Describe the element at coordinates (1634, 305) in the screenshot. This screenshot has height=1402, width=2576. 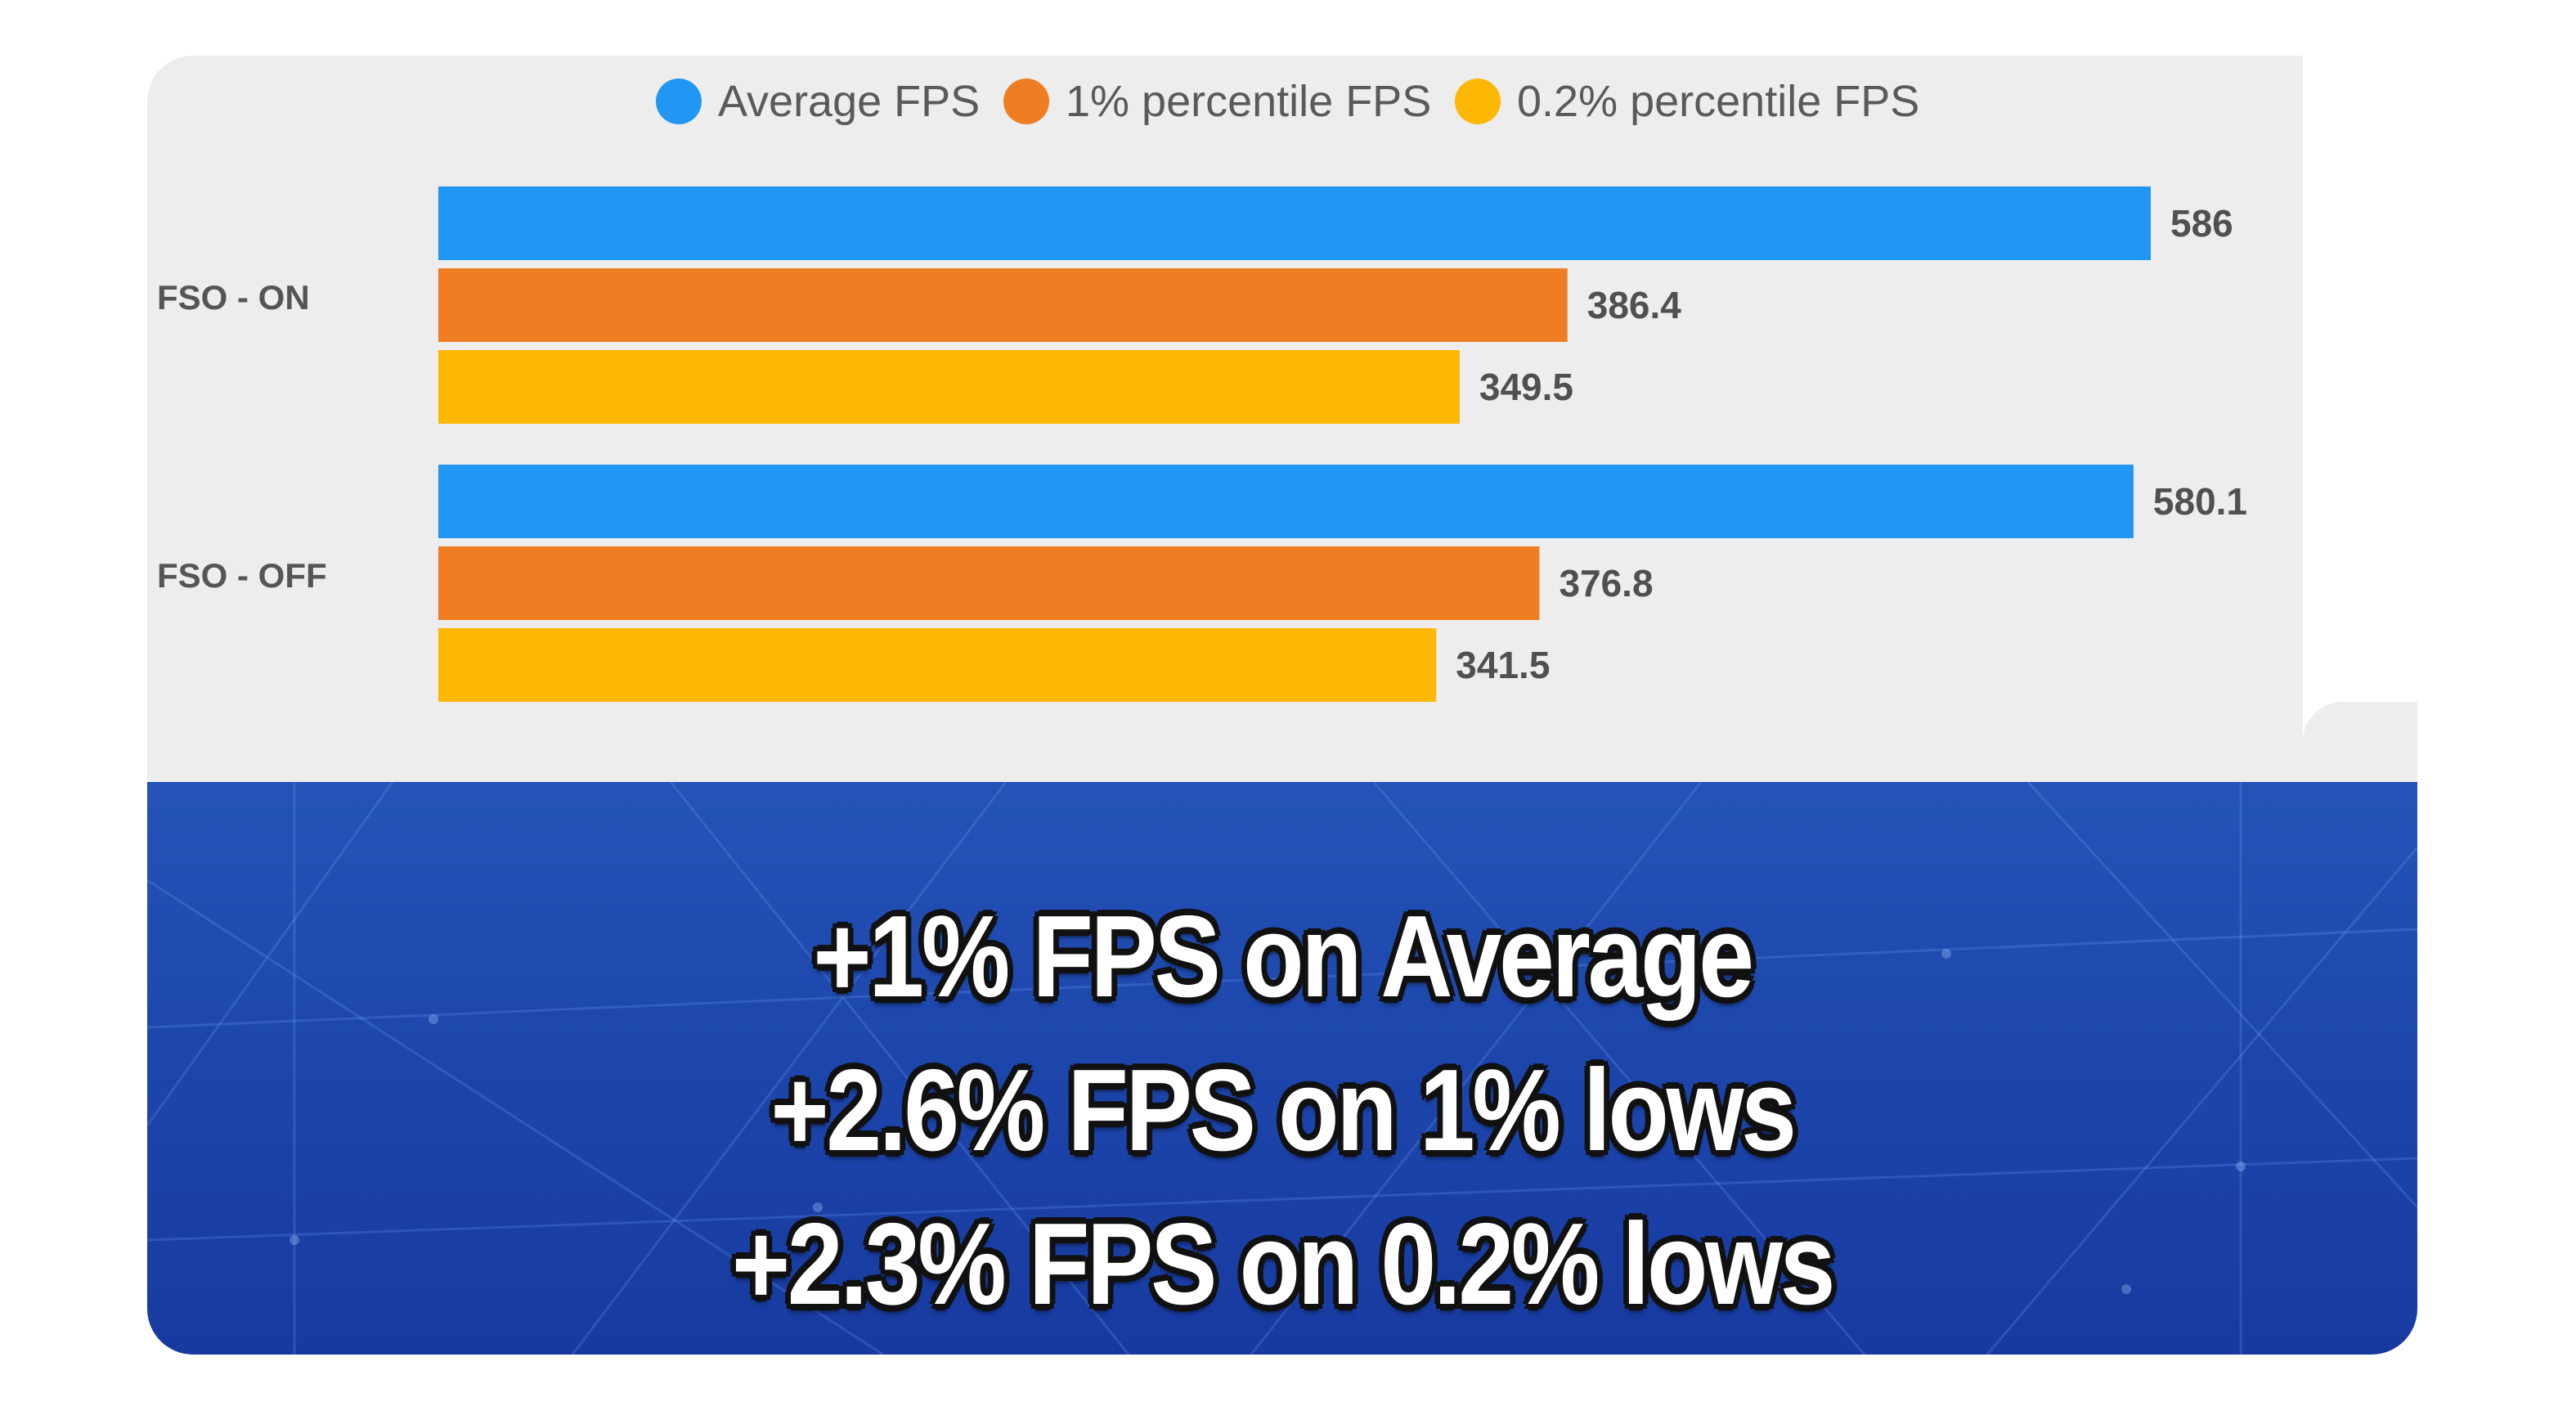
I see `value-label-fso-on-1-percentile-fps: 386.4` at that location.